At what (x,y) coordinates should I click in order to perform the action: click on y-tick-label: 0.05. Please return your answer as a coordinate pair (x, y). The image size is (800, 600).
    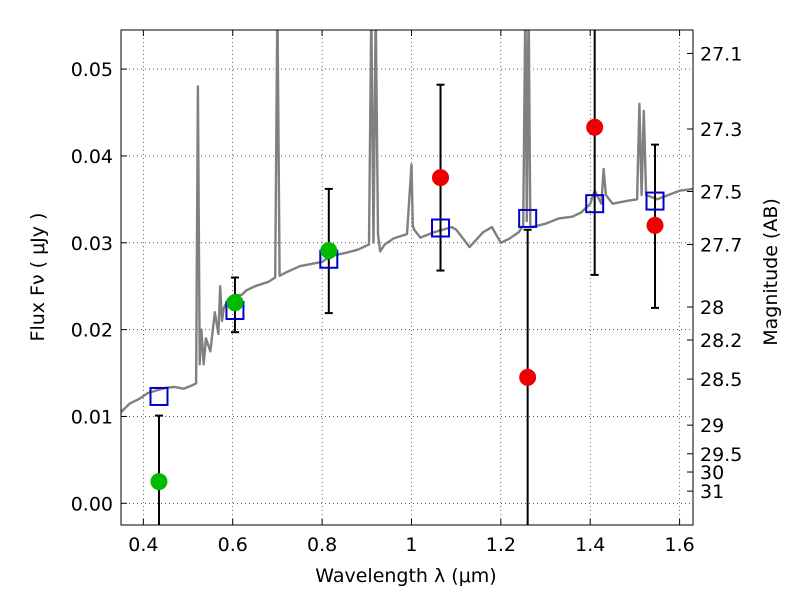
    Looking at the image, I should click on (92, 70).